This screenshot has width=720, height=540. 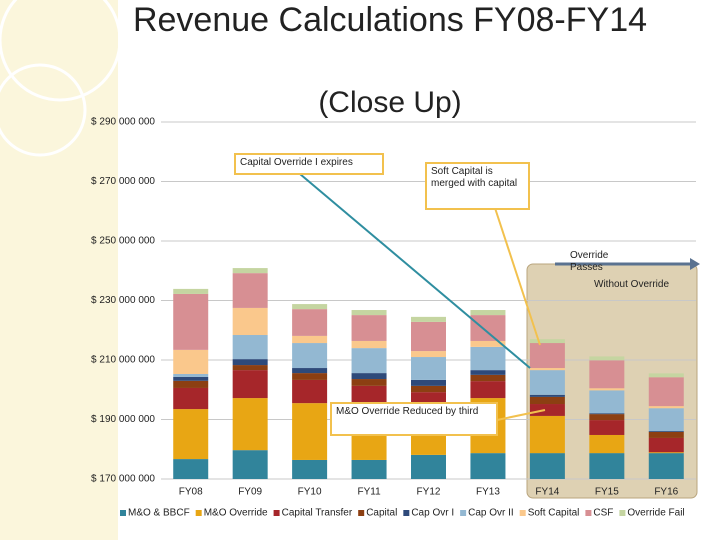 I want to click on legend-label: Override Fail, so click(x=655, y=513).